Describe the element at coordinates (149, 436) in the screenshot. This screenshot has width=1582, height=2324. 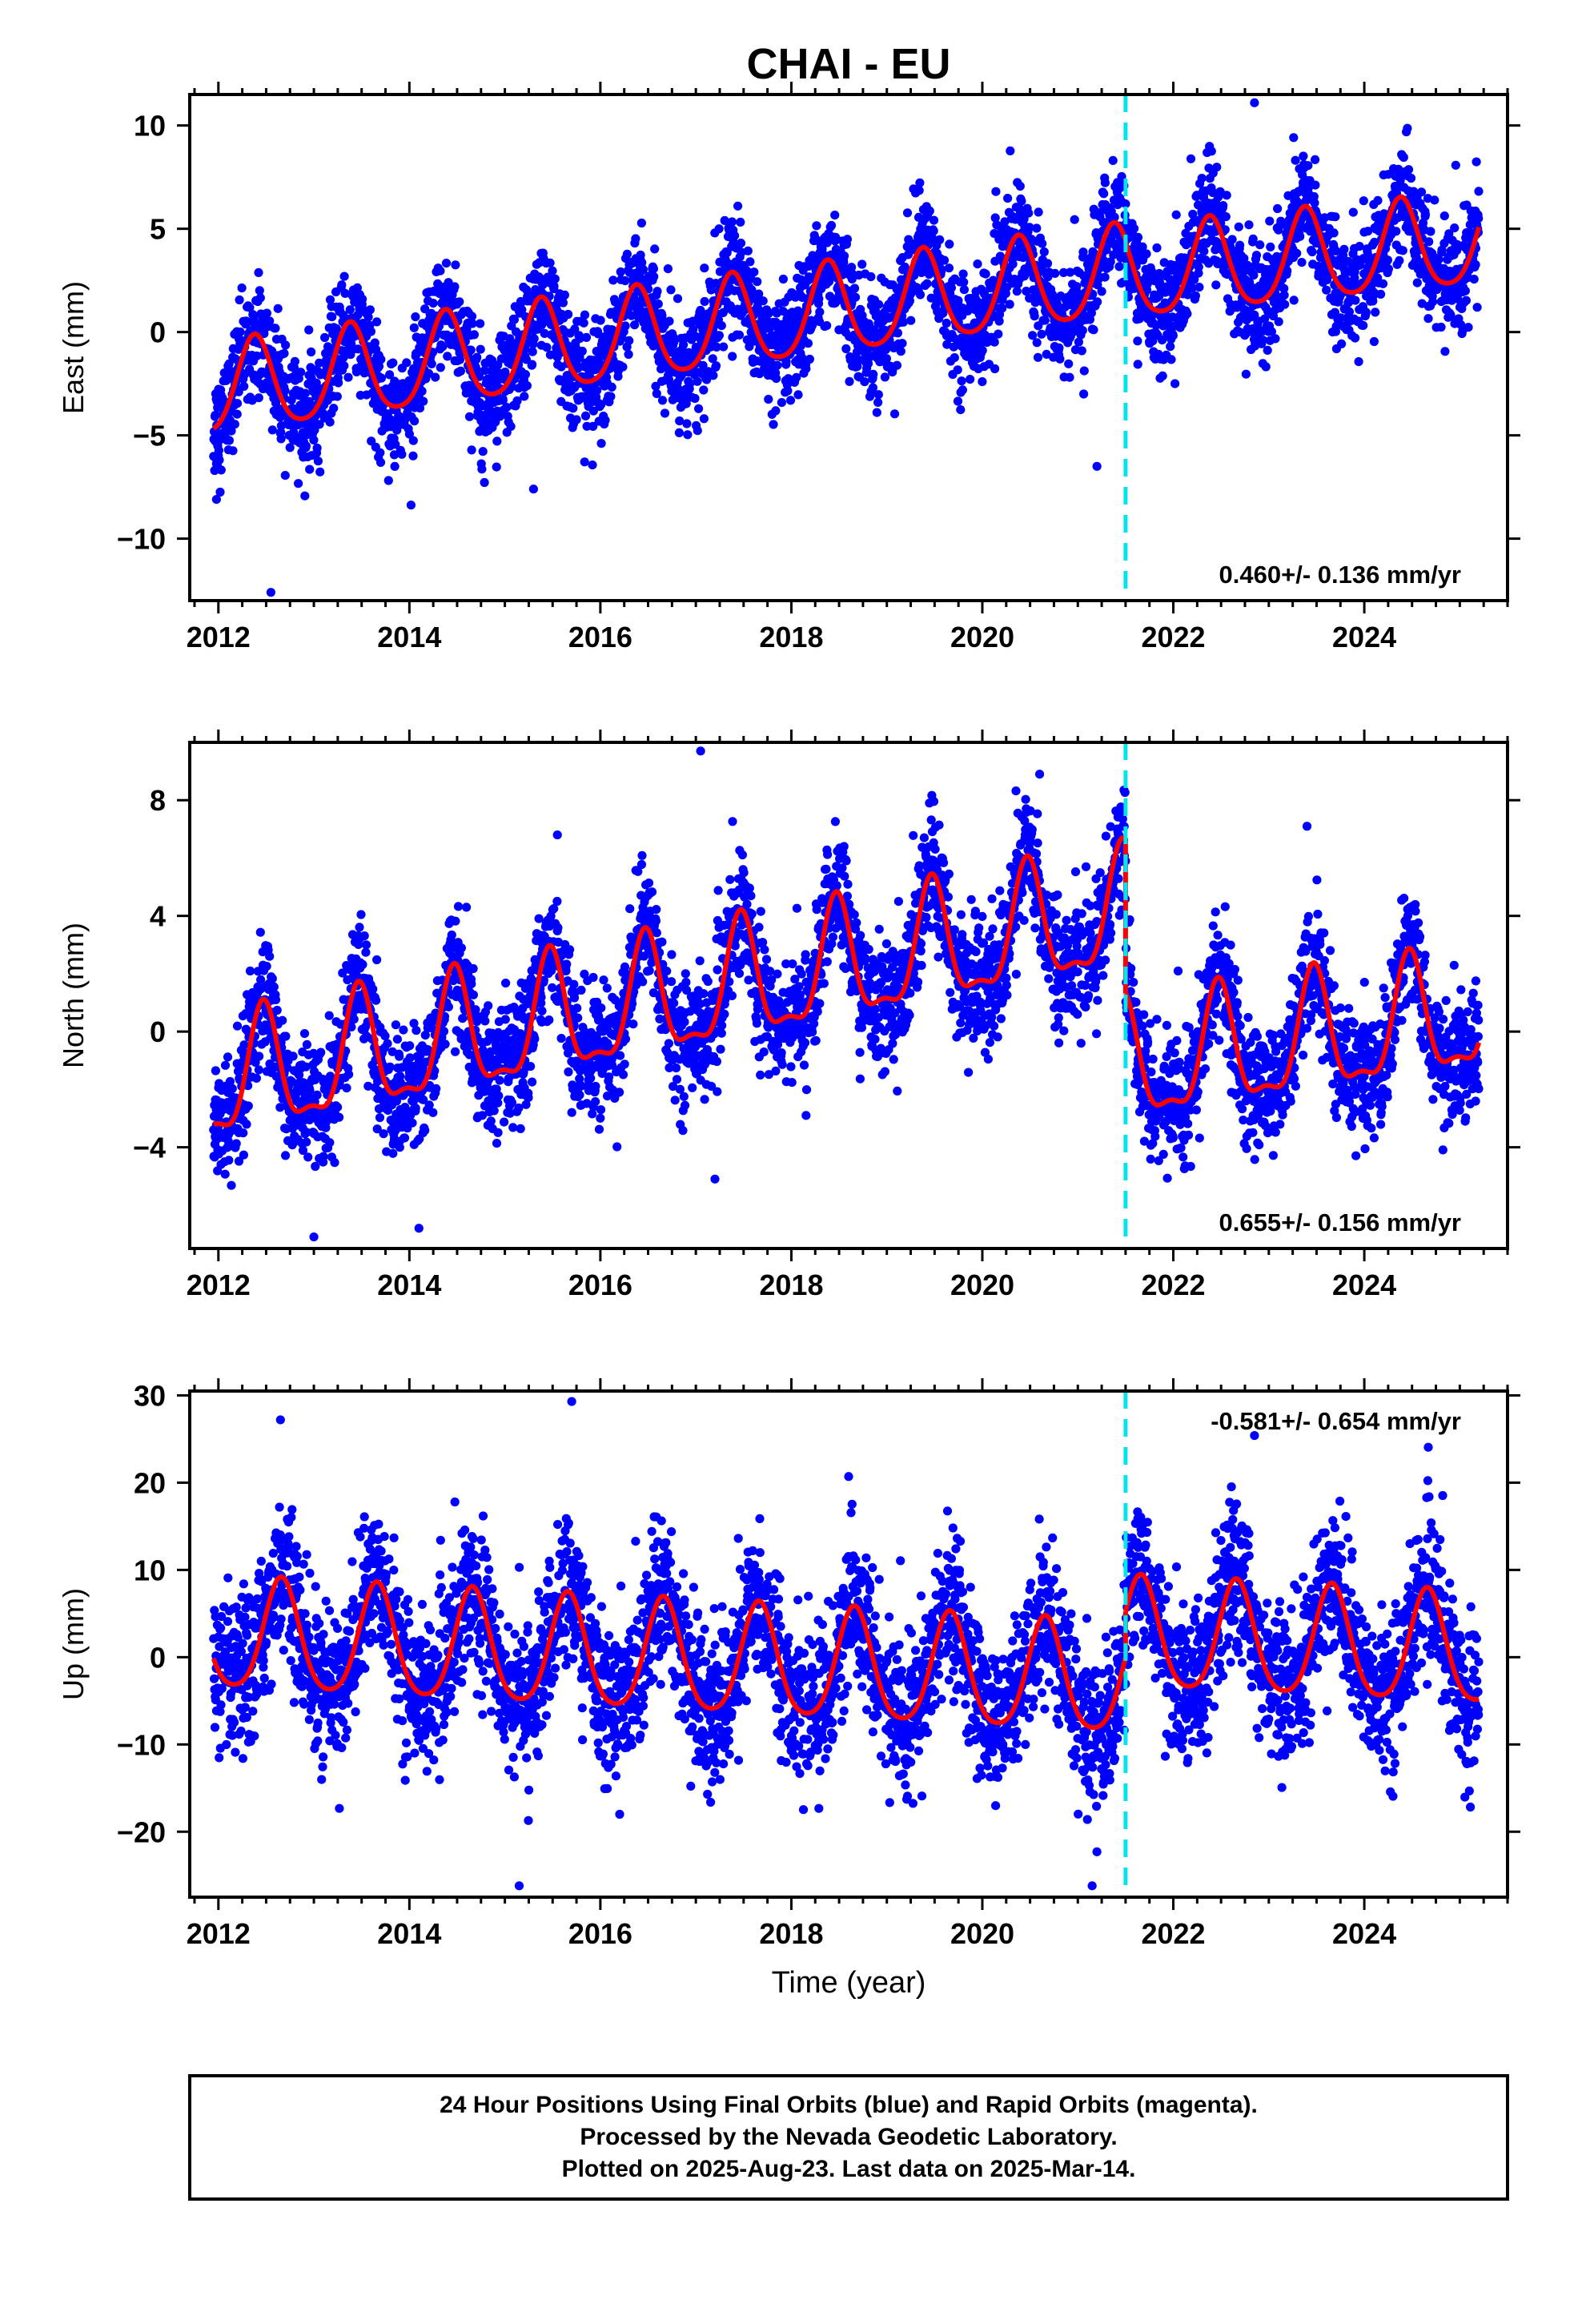
I see `y-tick-label: −5` at that location.